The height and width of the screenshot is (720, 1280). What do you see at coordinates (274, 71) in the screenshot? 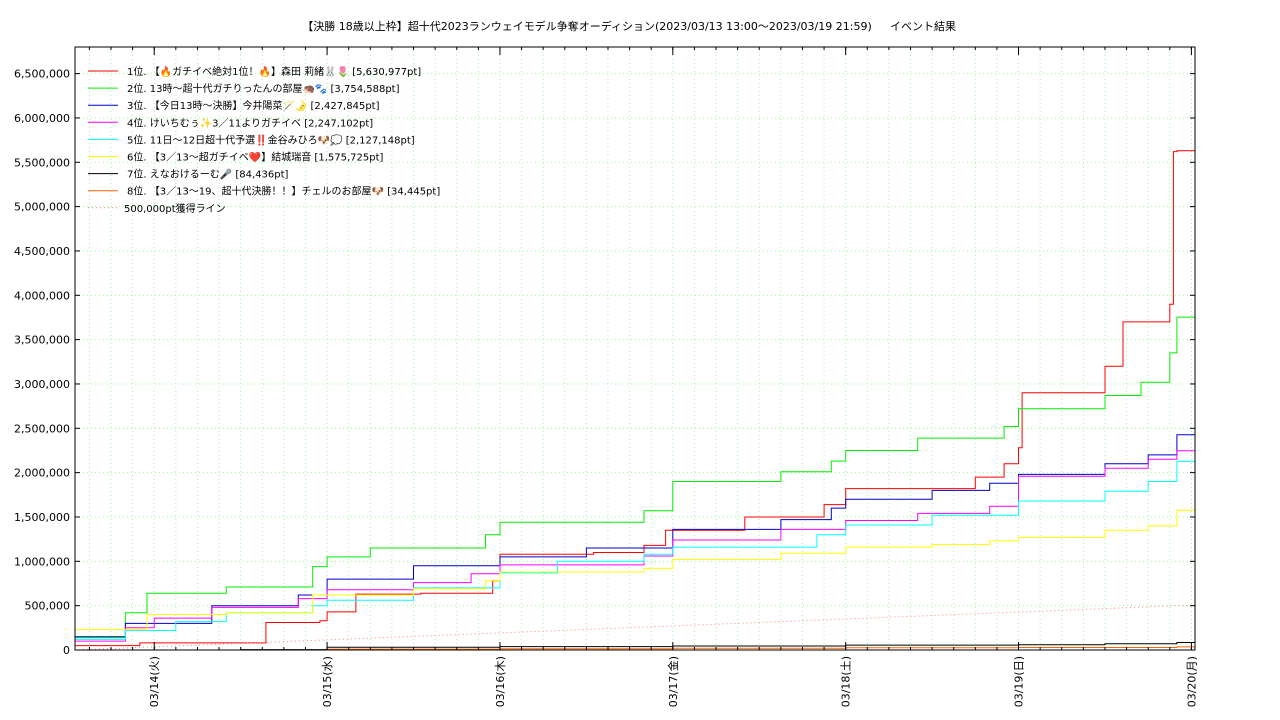
I see `legend-label: 1位. 【🔥ガチイベ絶対1位！🔥】森田 莉緒🐰🌷 [5,630,977pt]` at bounding box center [274, 71].